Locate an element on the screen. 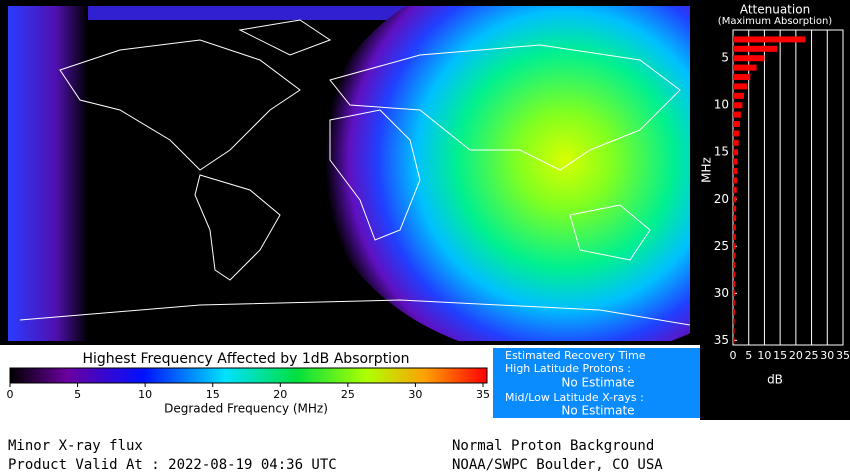 Image resolution: width=850 pixels, height=475 pixels. chart-title: Attenuation is located at coordinates (775, 10).